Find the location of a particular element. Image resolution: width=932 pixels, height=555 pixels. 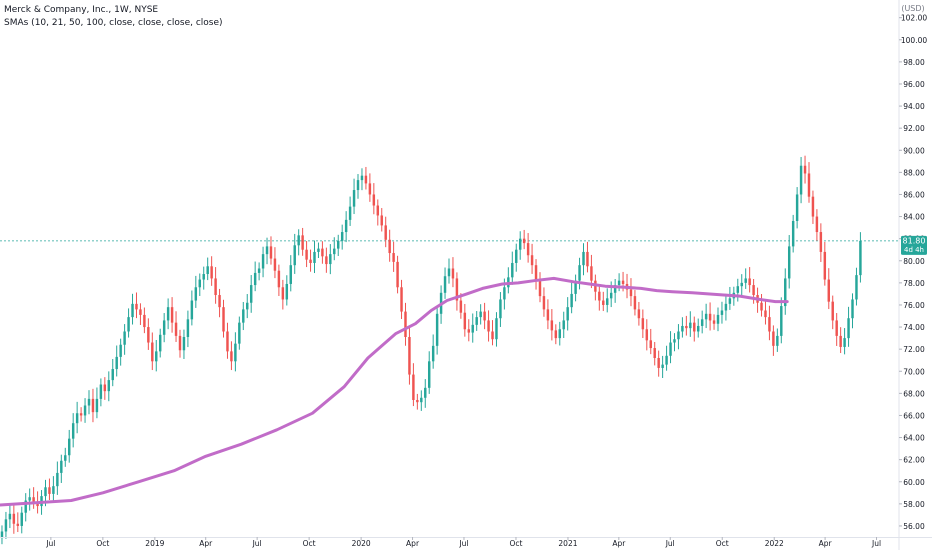

last-price-badge-bg is located at coordinates (914, 245).